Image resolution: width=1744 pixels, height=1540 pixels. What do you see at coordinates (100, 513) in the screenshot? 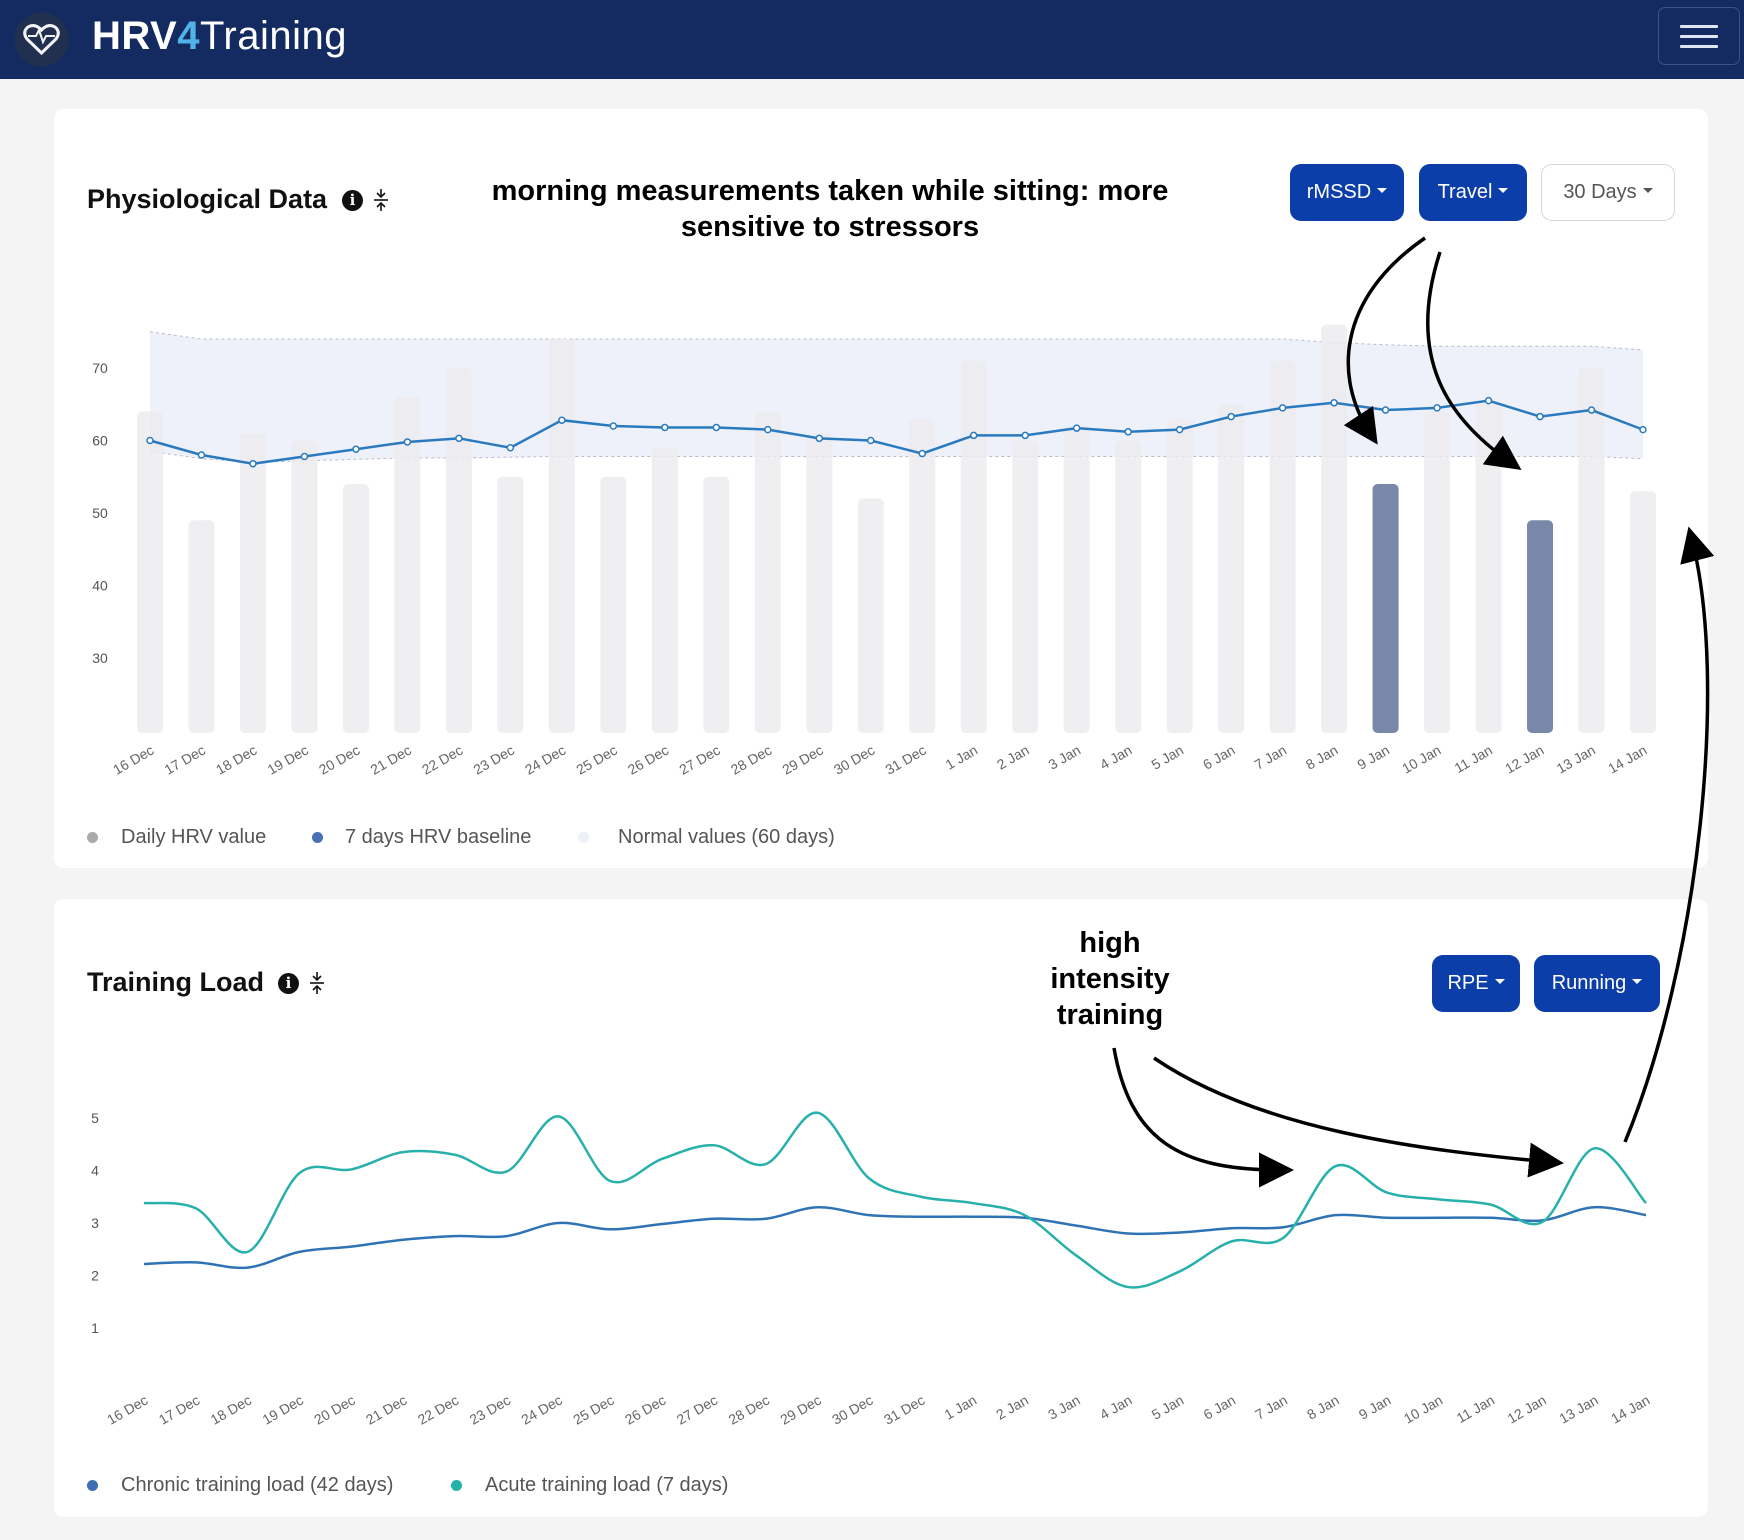
I see `y-tick-label: 50` at bounding box center [100, 513].